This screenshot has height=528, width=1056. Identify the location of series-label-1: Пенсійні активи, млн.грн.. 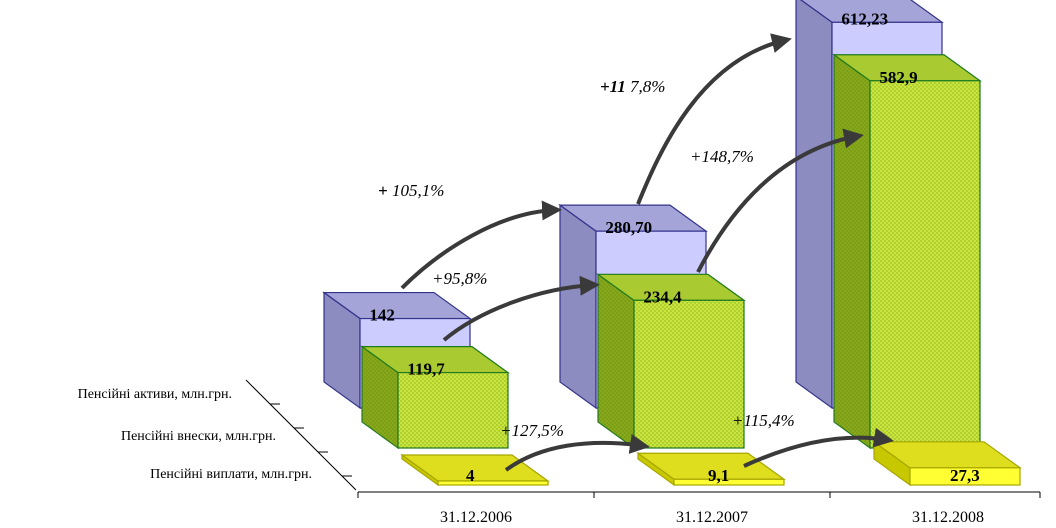
(155, 394).